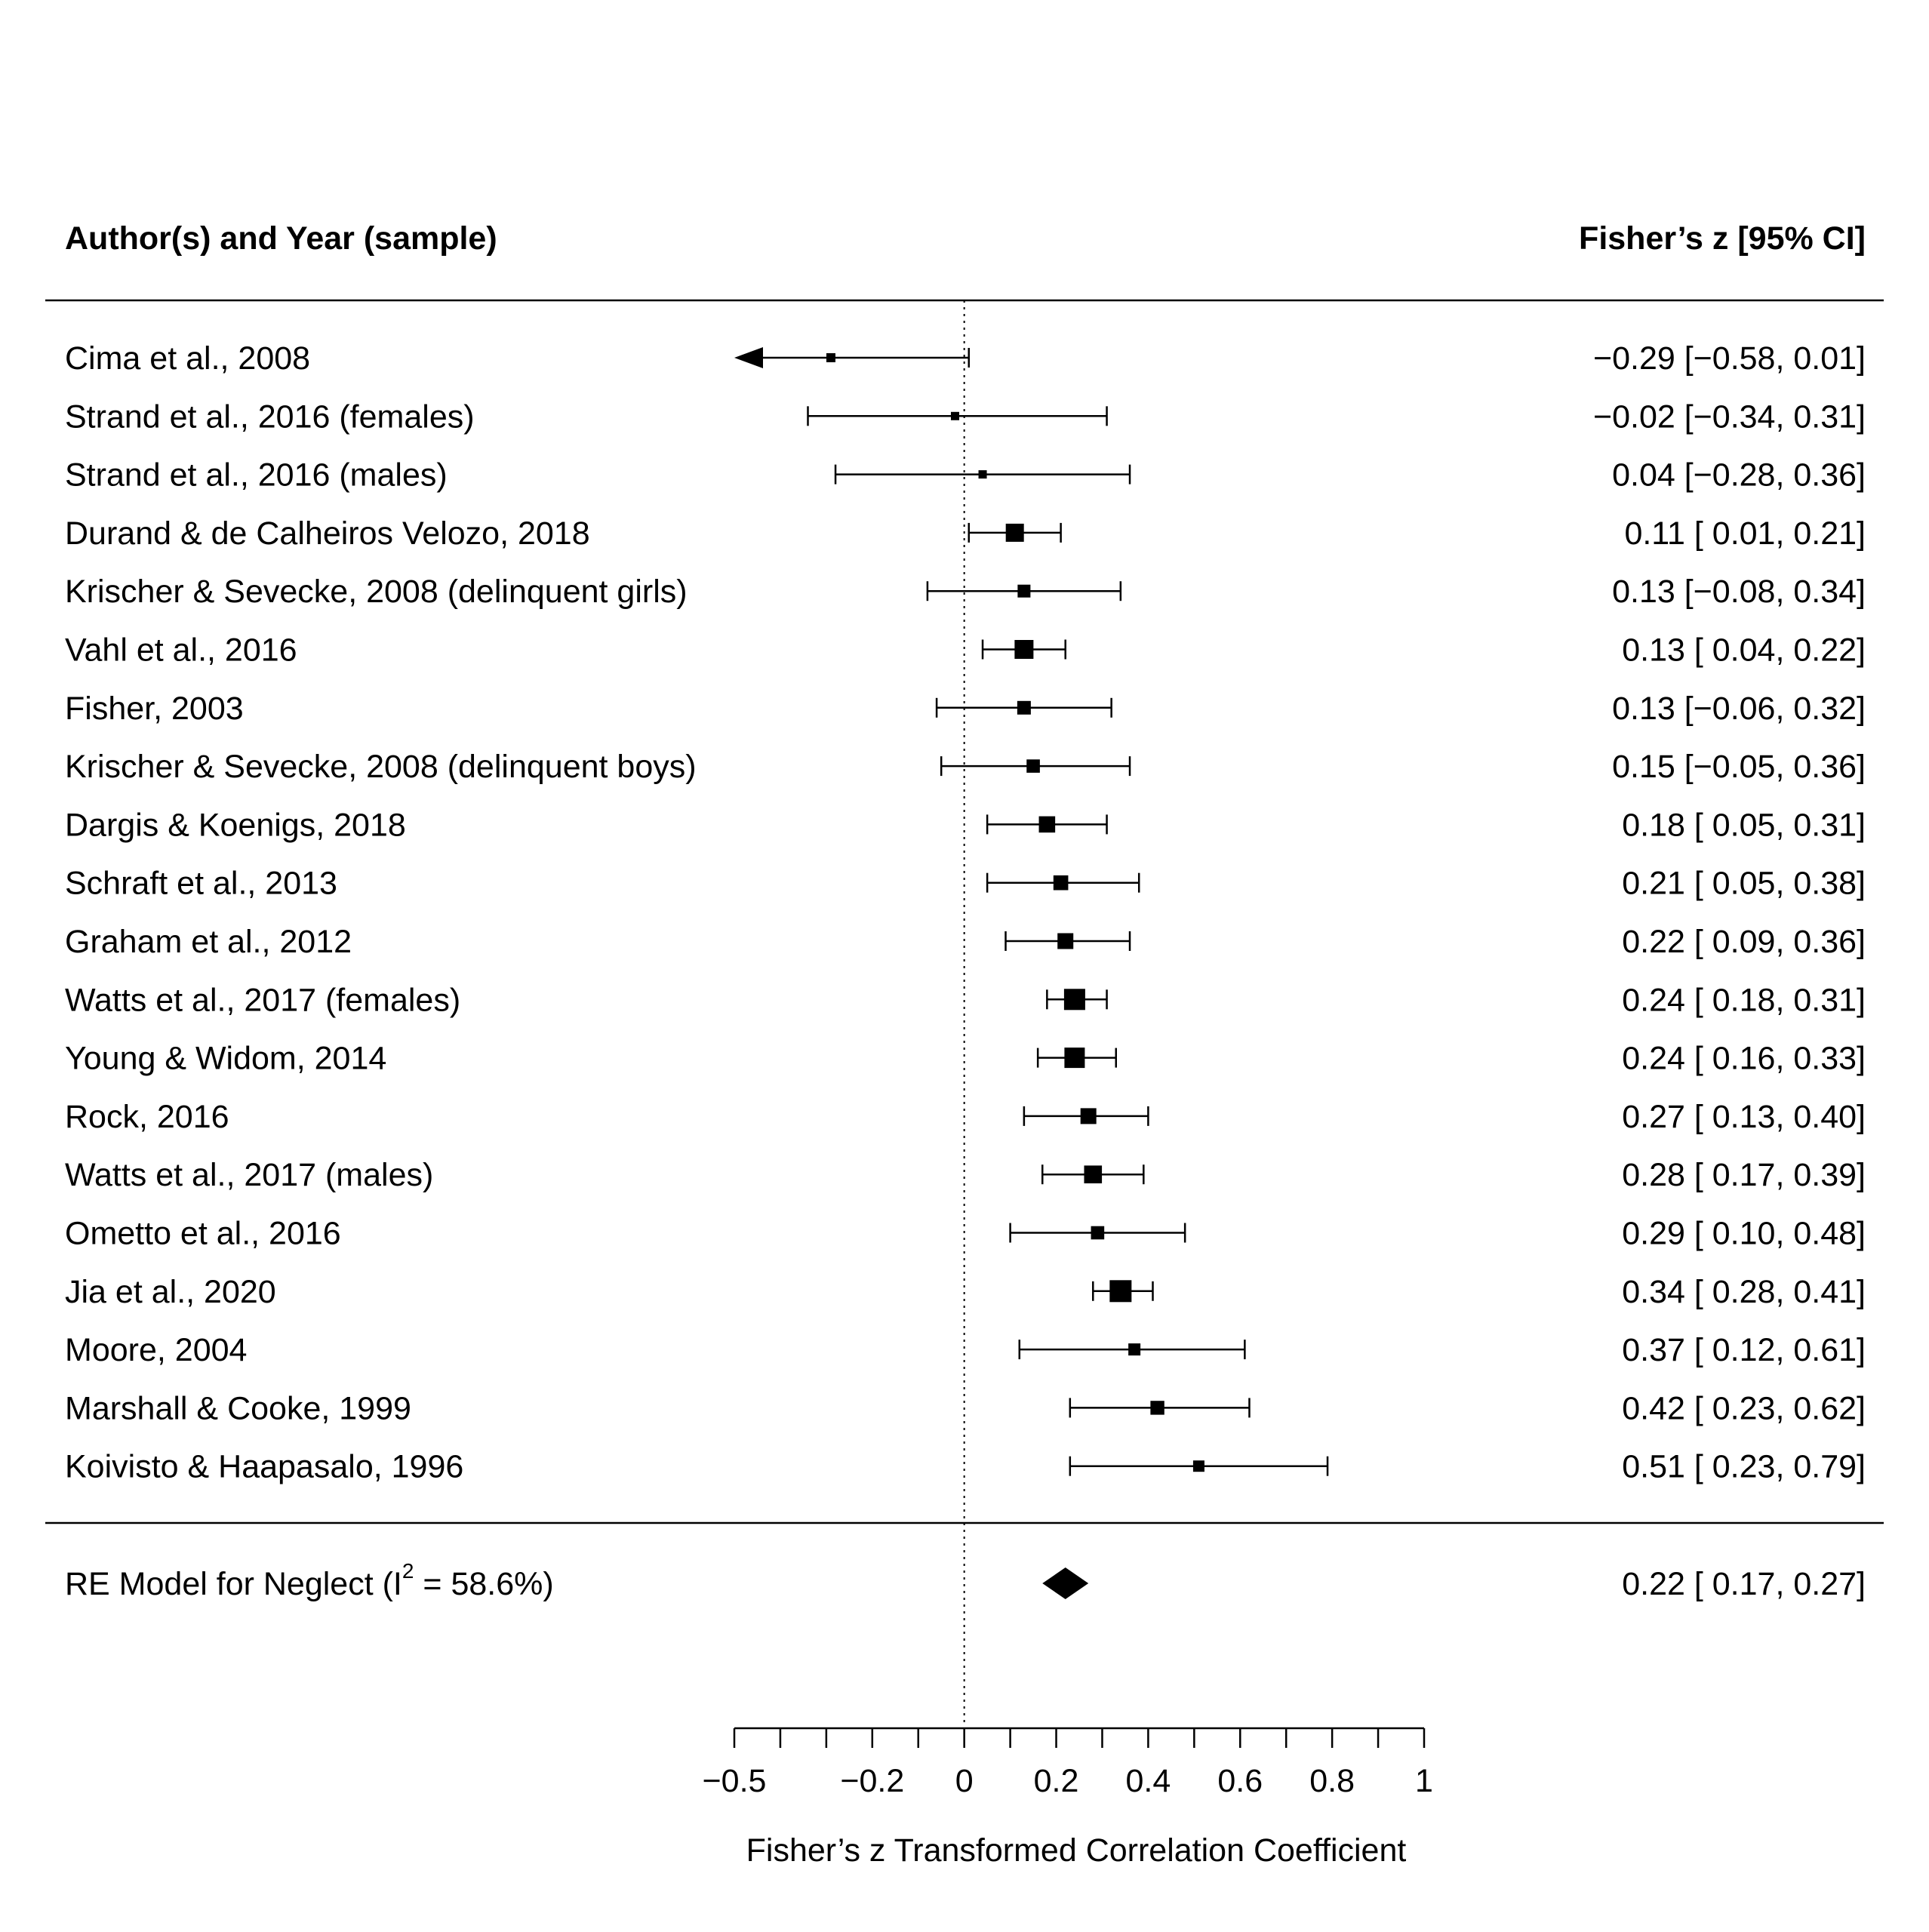  What do you see at coordinates (235, 825) in the screenshot?
I see `study-label: Dargis & Koenigs, 2018` at bounding box center [235, 825].